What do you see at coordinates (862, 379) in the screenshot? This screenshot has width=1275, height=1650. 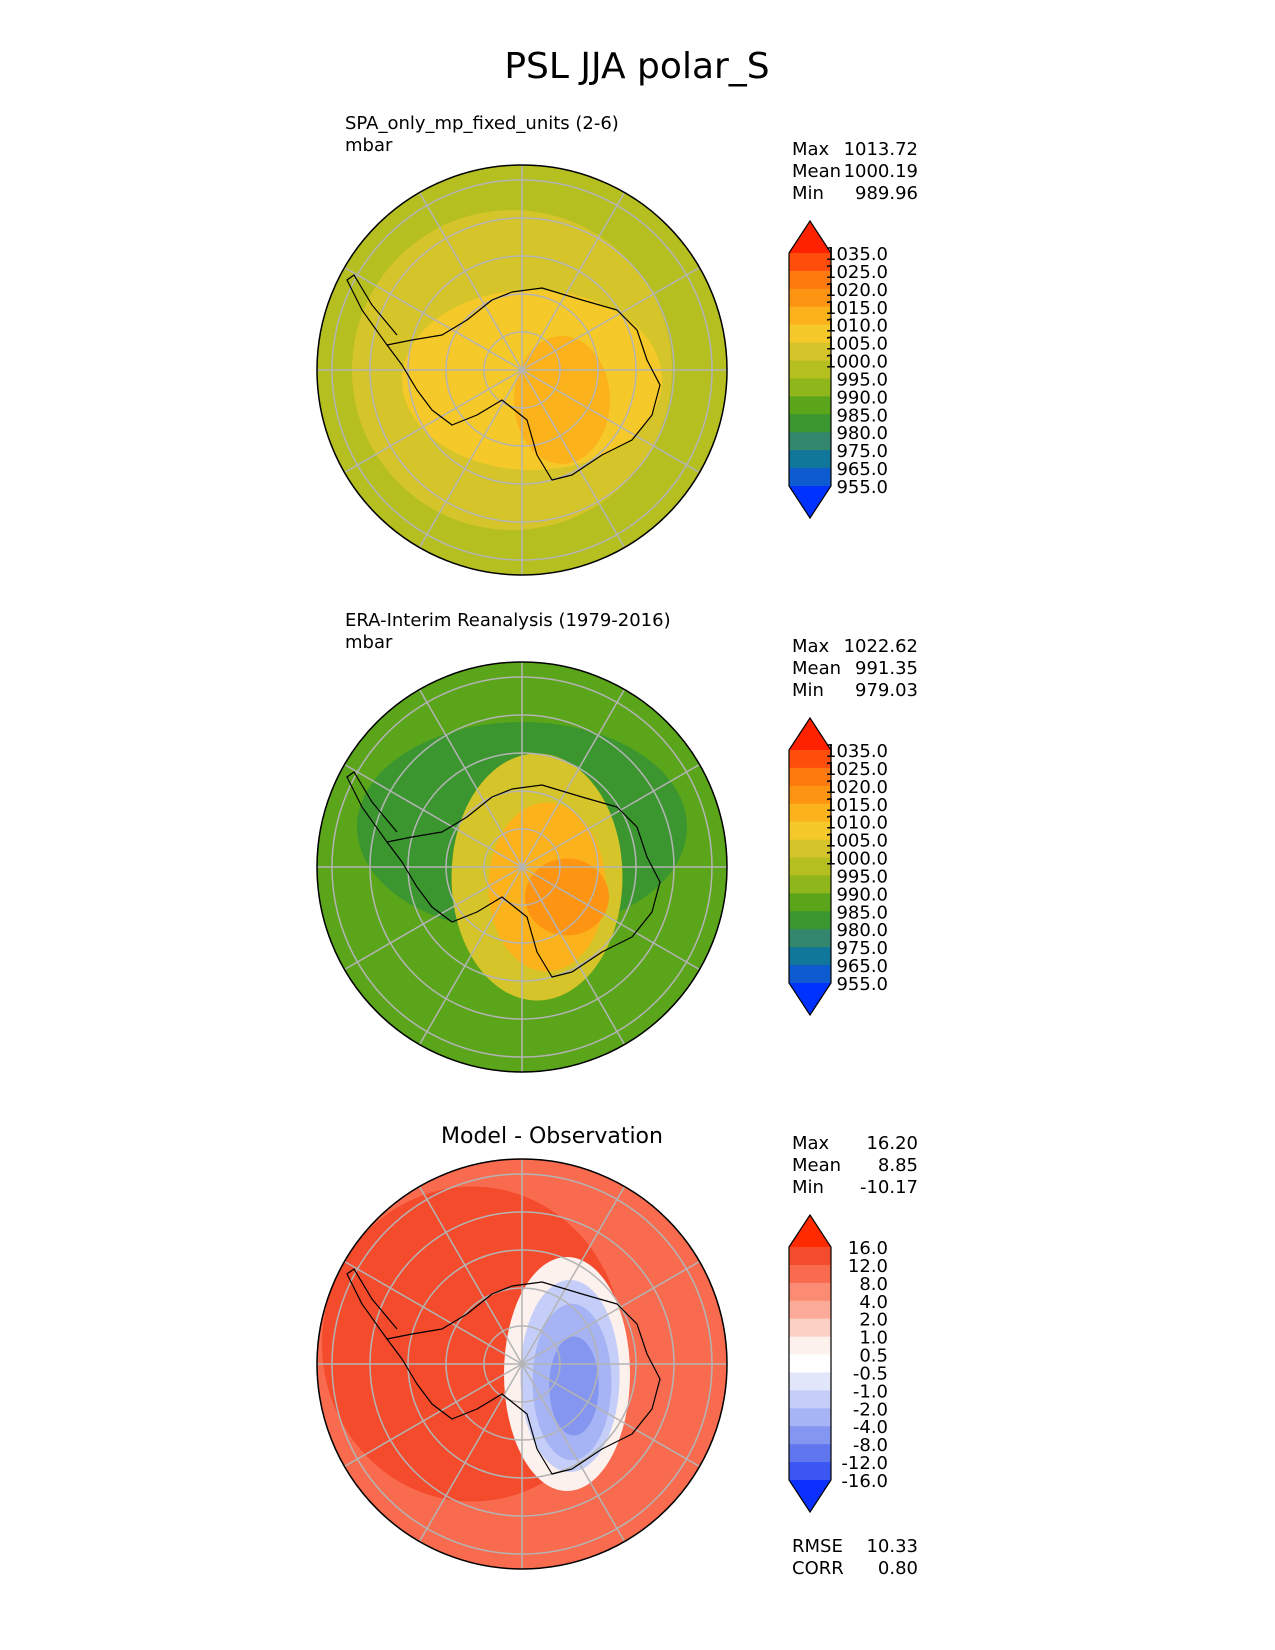 I see `colorbar-tick-label: 995.0` at bounding box center [862, 379].